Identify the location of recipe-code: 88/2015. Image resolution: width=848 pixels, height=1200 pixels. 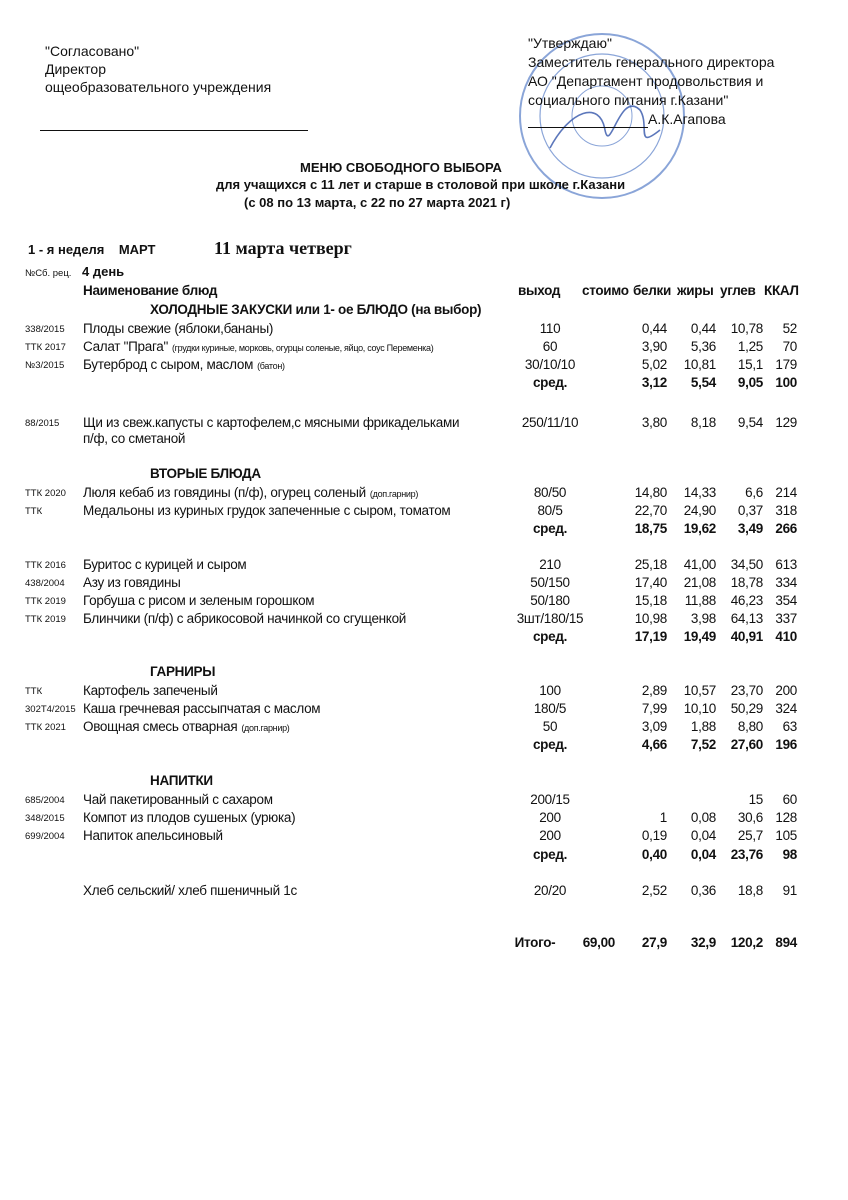
(42, 423).